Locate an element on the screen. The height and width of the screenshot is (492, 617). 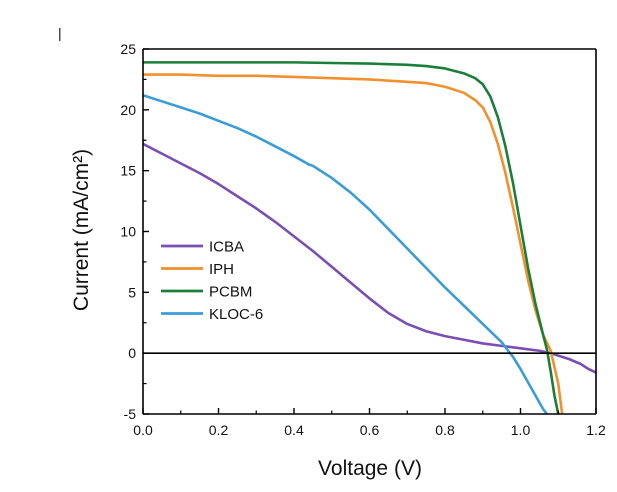
panel-mark: | is located at coordinates (60, 33).